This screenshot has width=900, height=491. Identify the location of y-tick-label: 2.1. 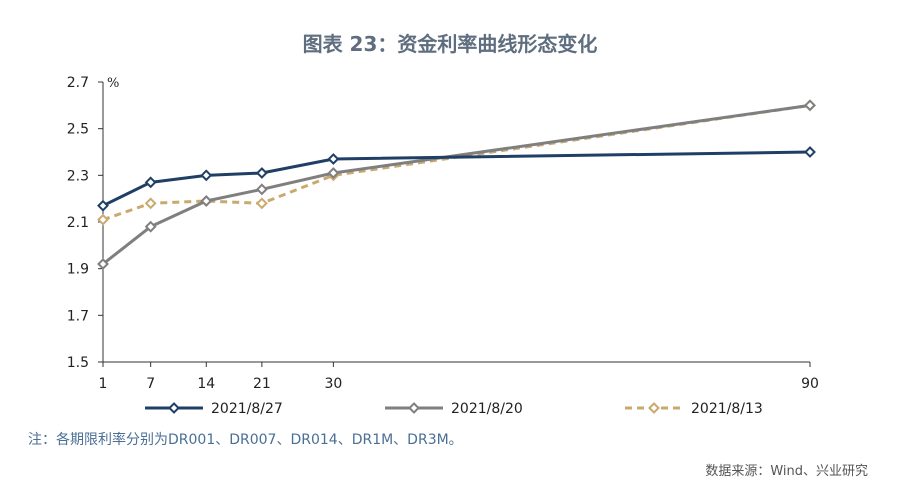
(78, 223).